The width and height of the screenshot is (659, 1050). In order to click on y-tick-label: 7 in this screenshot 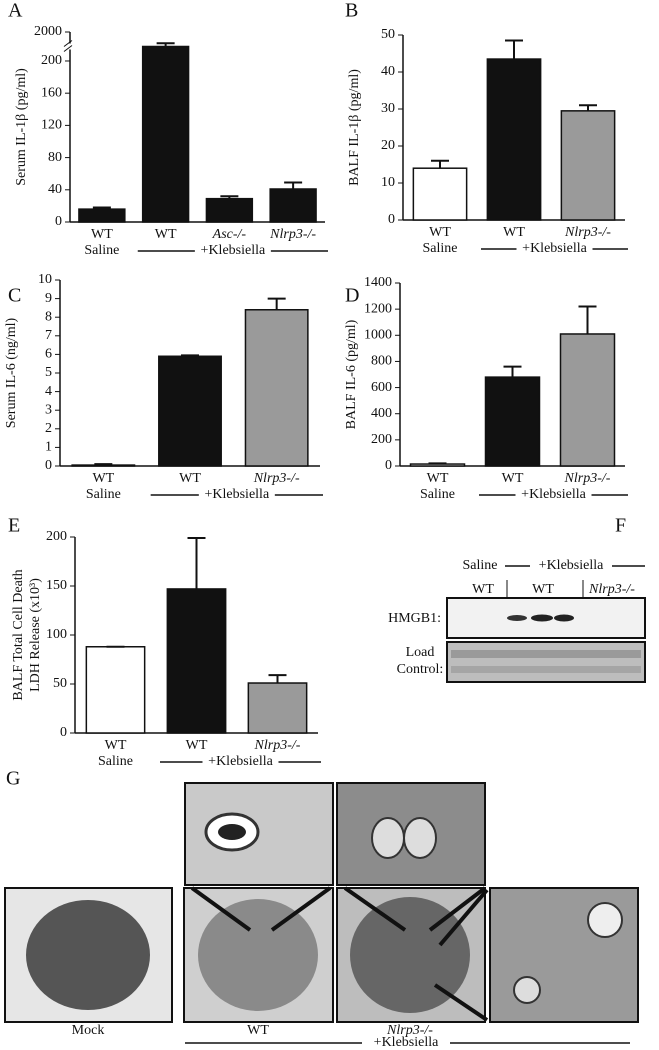, I will do `click(48, 335)`.